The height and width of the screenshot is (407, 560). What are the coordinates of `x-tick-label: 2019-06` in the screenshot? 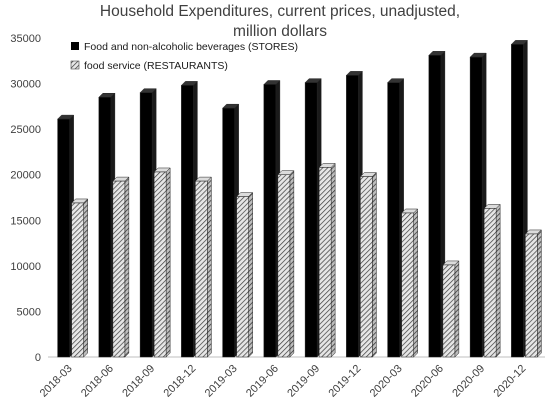 It's located at (262, 381).